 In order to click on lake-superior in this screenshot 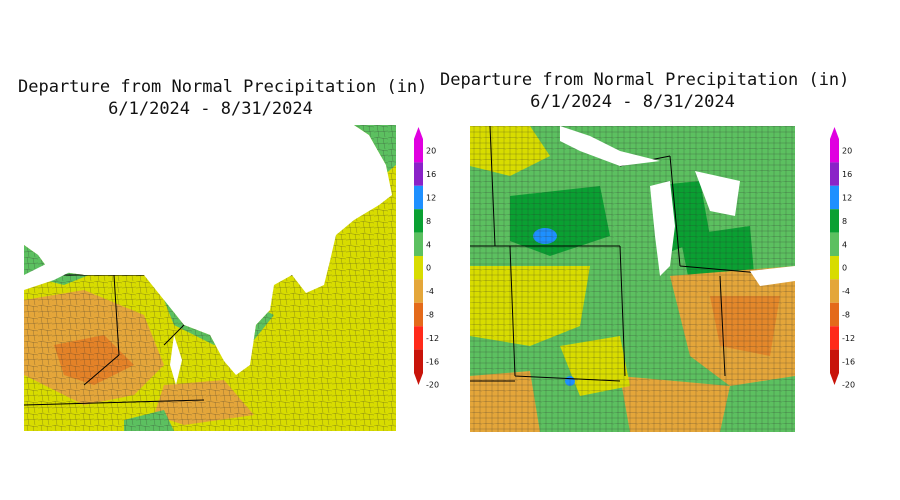, I will do `click(610, 146)`.